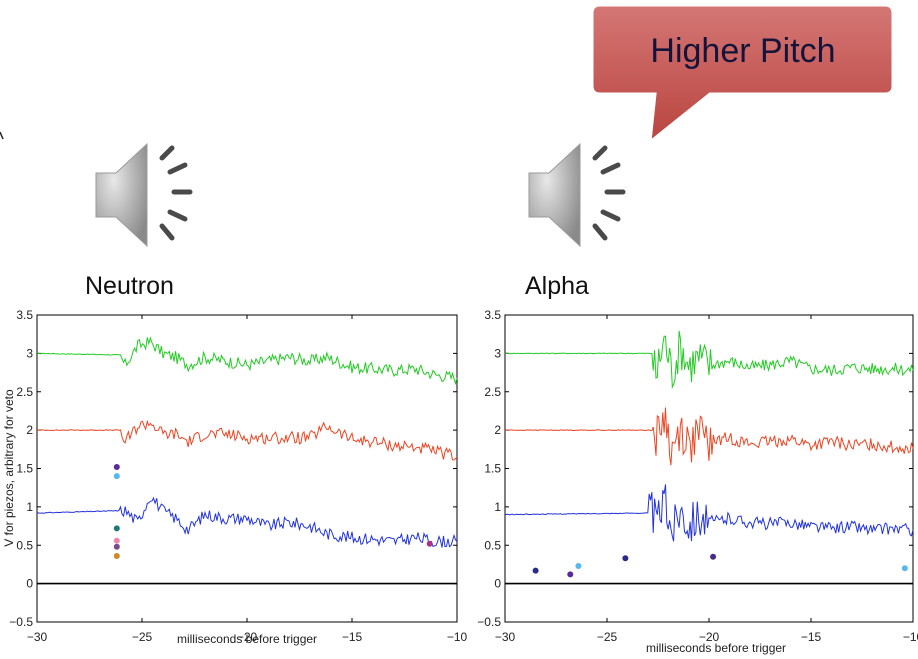  I want to click on callout-label: Higher Pitch, so click(742, 51).